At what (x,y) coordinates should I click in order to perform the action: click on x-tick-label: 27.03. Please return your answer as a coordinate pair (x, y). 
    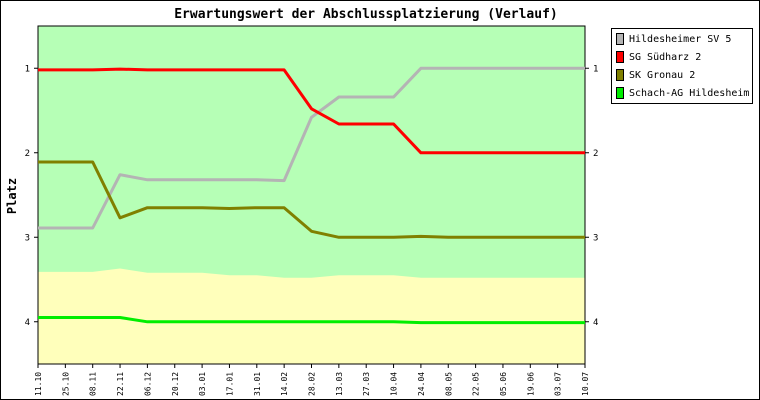
    Looking at the image, I should click on (366, 384).